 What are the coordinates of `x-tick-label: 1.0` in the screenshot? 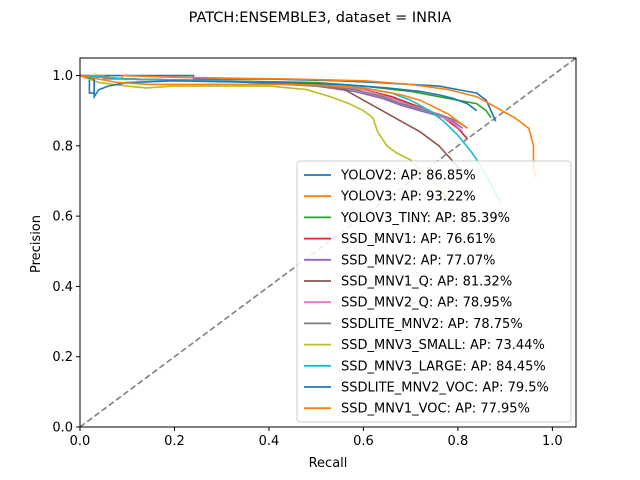 It's located at (552, 441).